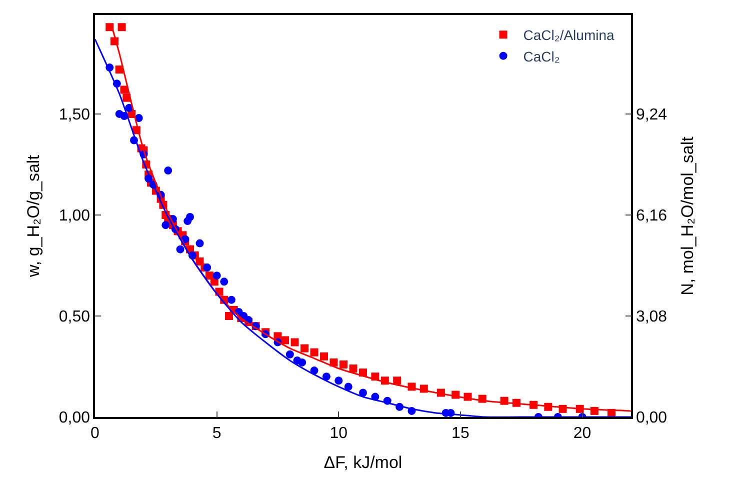  What do you see at coordinates (688, 216) in the screenshot?
I see `y2-axis-title: N, mol_H₂O/mol_salt` at bounding box center [688, 216].